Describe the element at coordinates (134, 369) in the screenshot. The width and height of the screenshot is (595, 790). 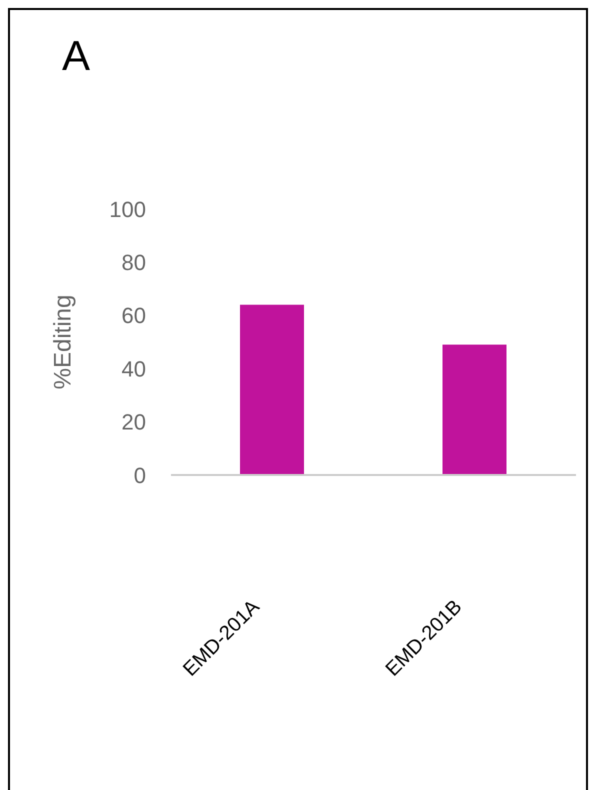
I see `y-tick-label: 40` at that location.